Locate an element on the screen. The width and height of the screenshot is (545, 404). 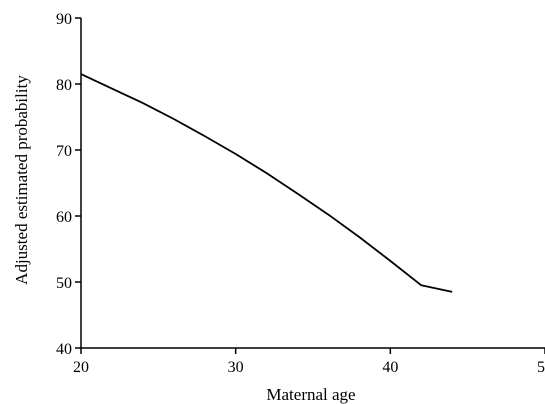
x-axis-title: Maternal age is located at coordinates (310, 394).